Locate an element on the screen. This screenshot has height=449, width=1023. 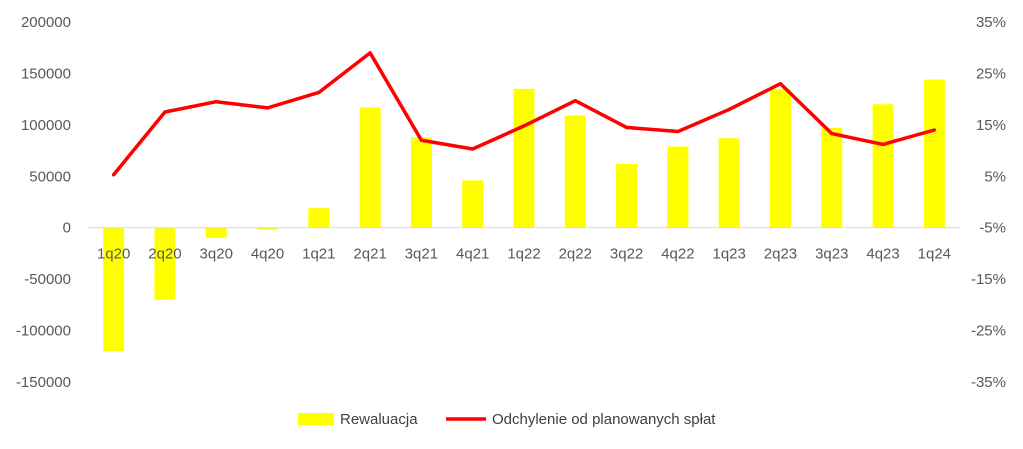
line-point-4q20 is located at coordinates (268, 108).